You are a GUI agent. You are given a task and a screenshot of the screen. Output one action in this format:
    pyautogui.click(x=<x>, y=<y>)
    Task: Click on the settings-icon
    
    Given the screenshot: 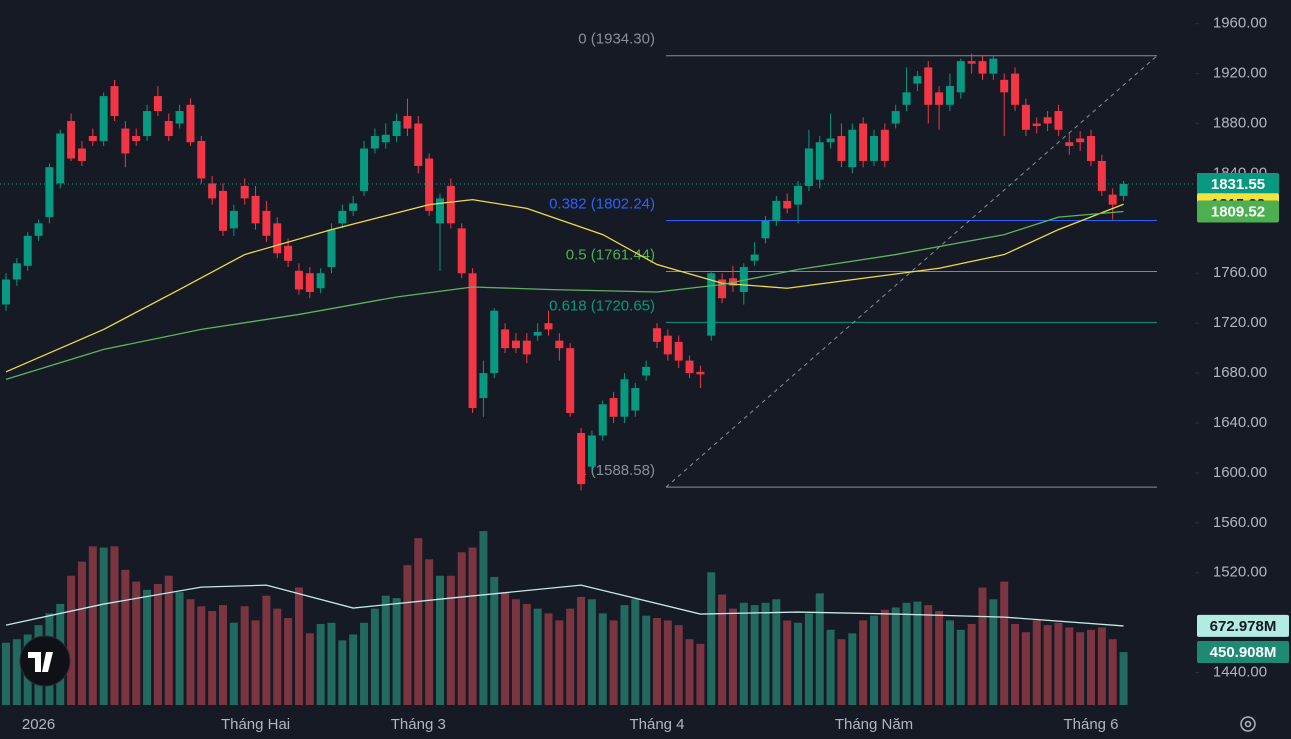 What is the action you would take?
    pyautogui.click(x=1248, y=724)
    